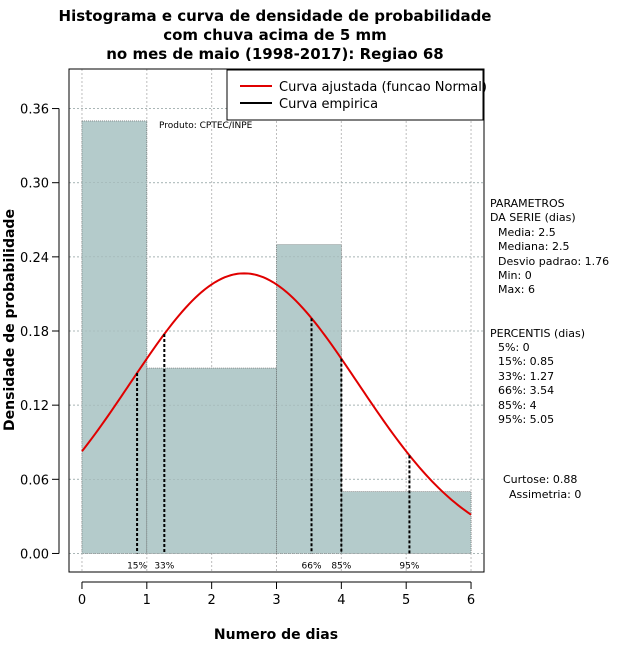 The image size is (640, 665). What do you see at coordinates (34, 332) in the screenshot?
I see `y-tick-label-3: 0.18` at bounding box center [34, 332].